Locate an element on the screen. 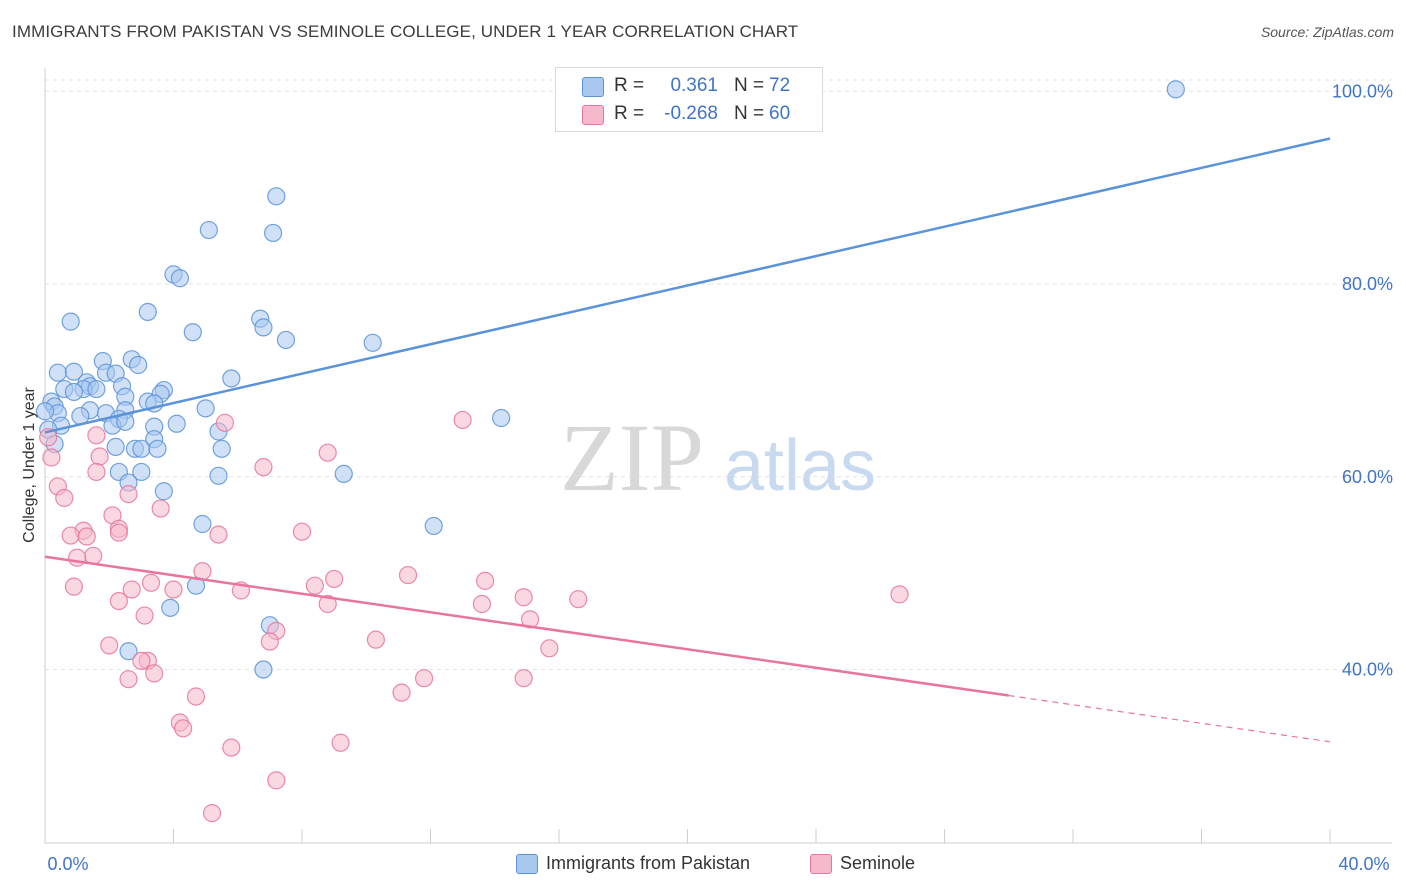 This screenshot has width=1406, height=892. y-tick-label: 40.0% is located at coordinates (1367, 670).